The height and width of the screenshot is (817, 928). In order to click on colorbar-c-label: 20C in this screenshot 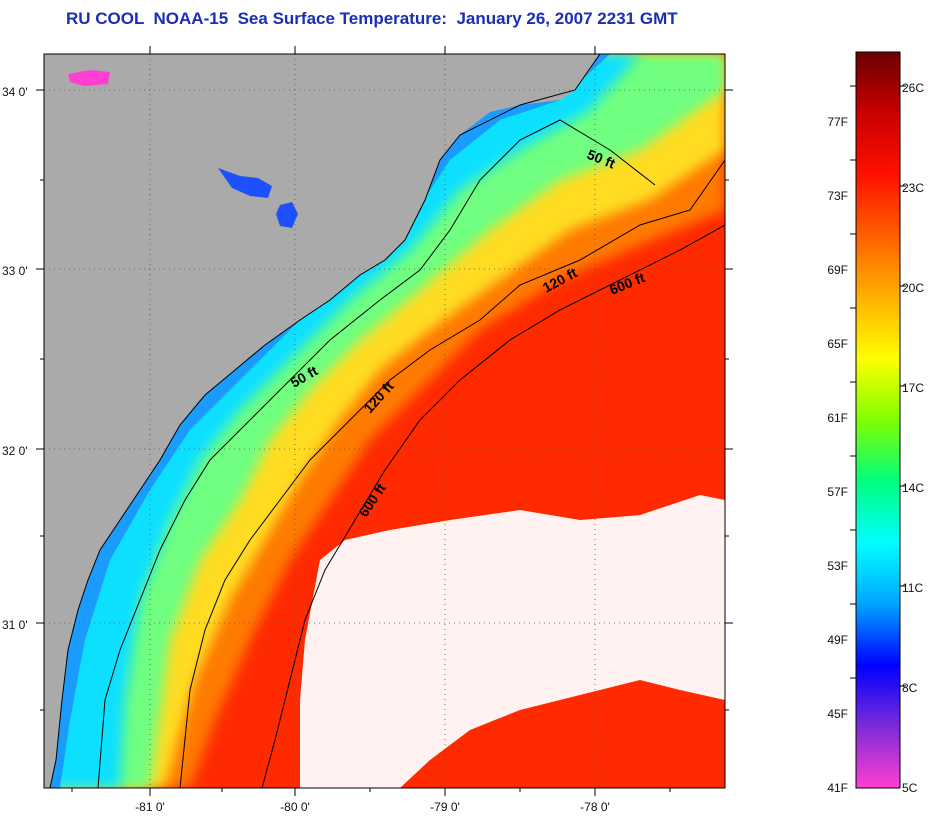, I will do `click(913, 288)`.